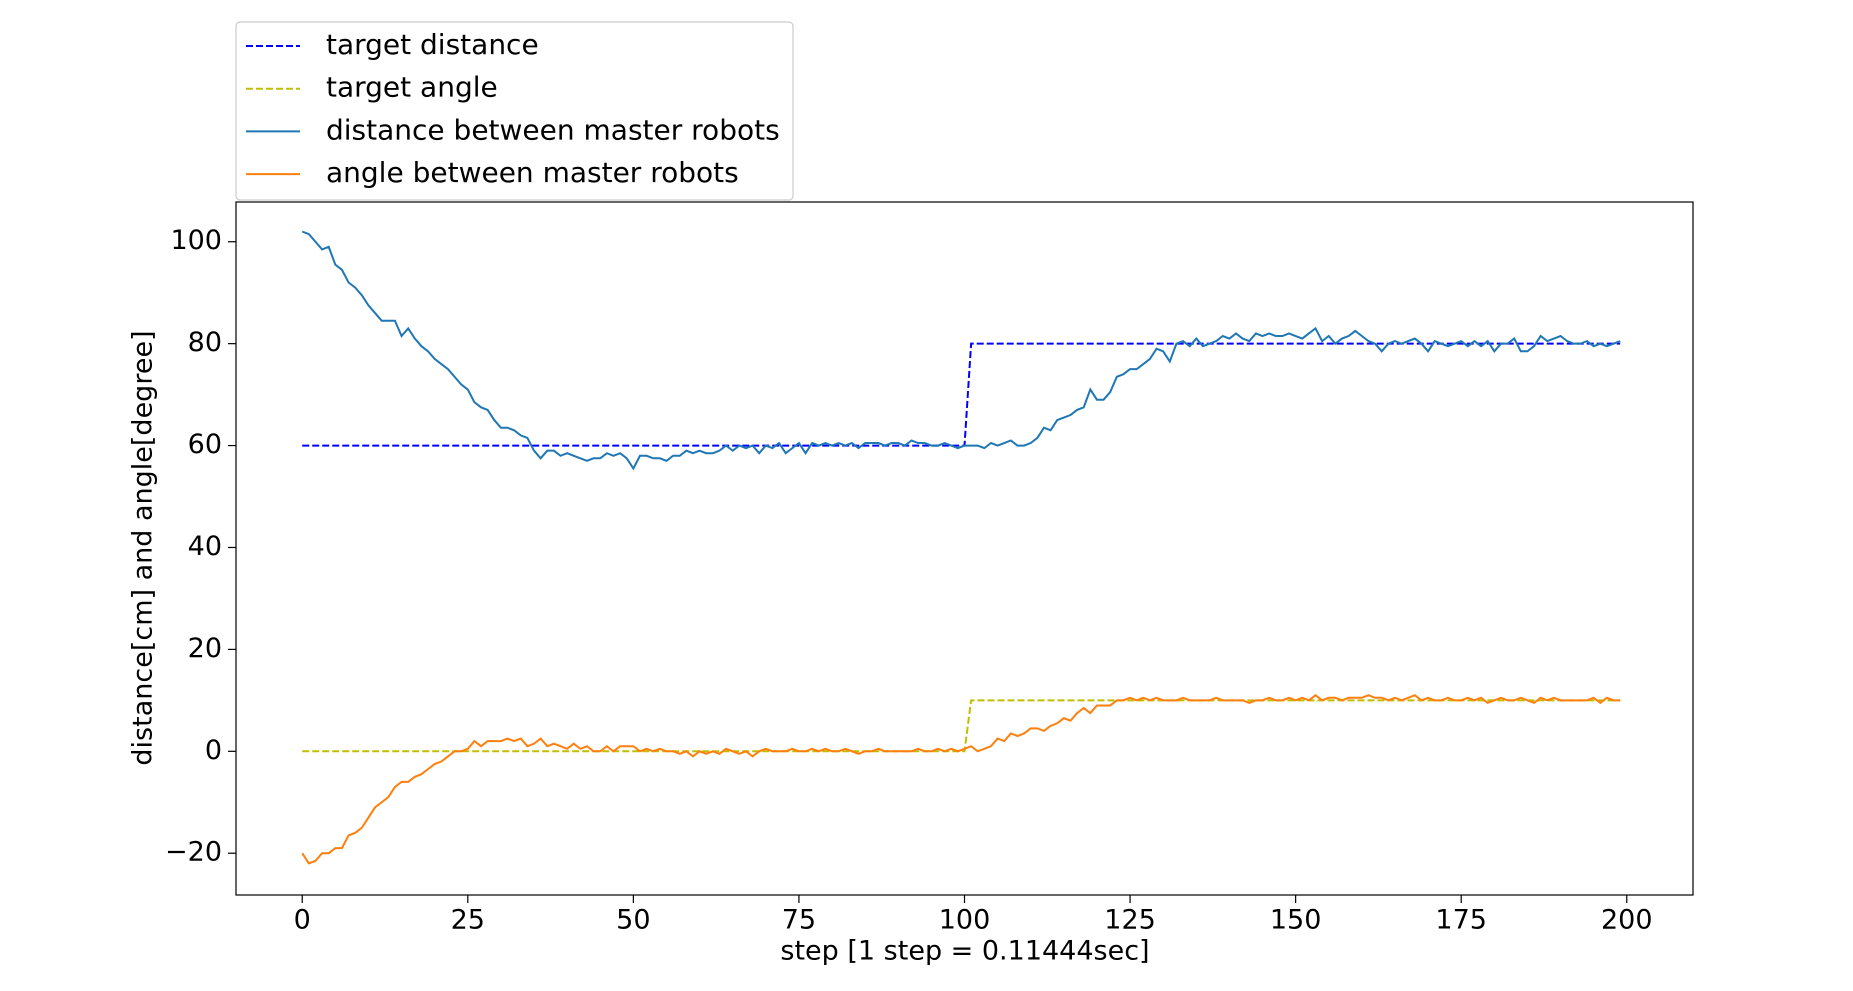  What do you see at coordinates (553, 129) in the screenshot?
I see `legend-label: distance between master robots` at bounding box center [553, 129].